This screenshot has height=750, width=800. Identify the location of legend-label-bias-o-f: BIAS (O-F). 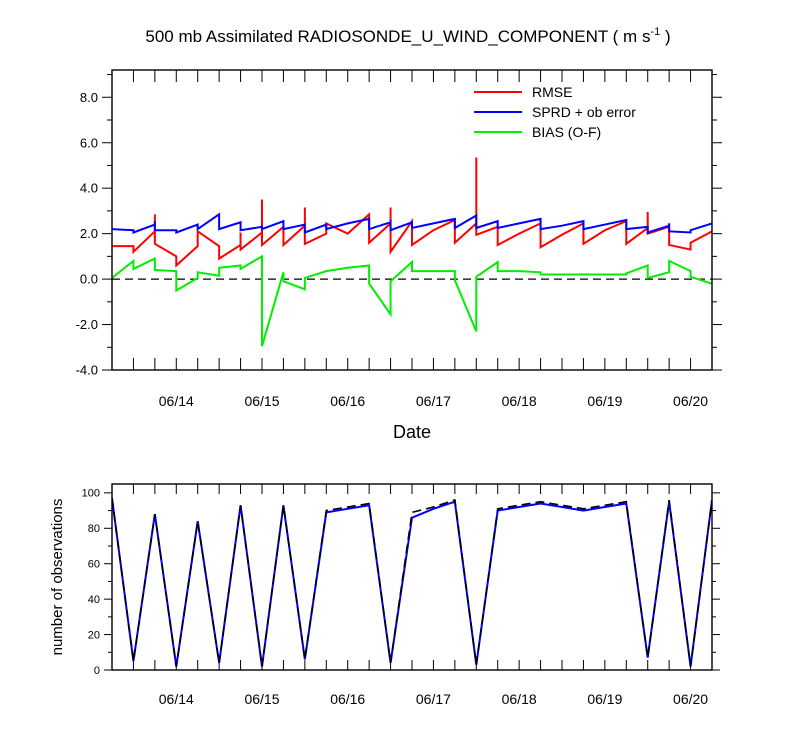
(566, 132).